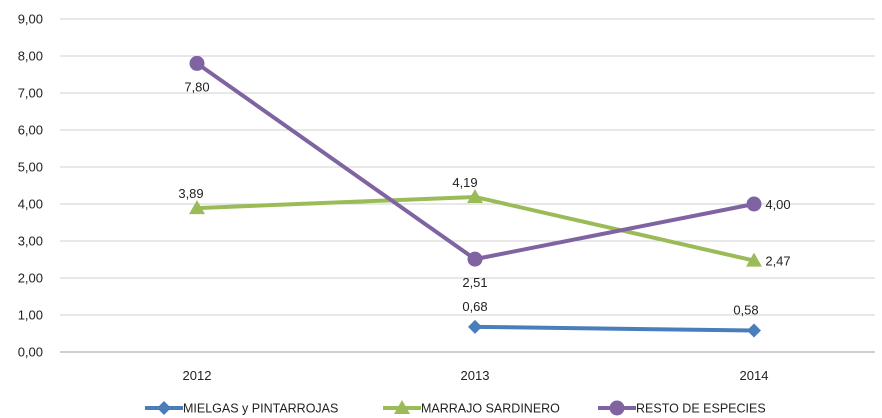  Describe the element at coordinates (777, 204) in the screenshot. I see `data-label: 4,00` at that location.